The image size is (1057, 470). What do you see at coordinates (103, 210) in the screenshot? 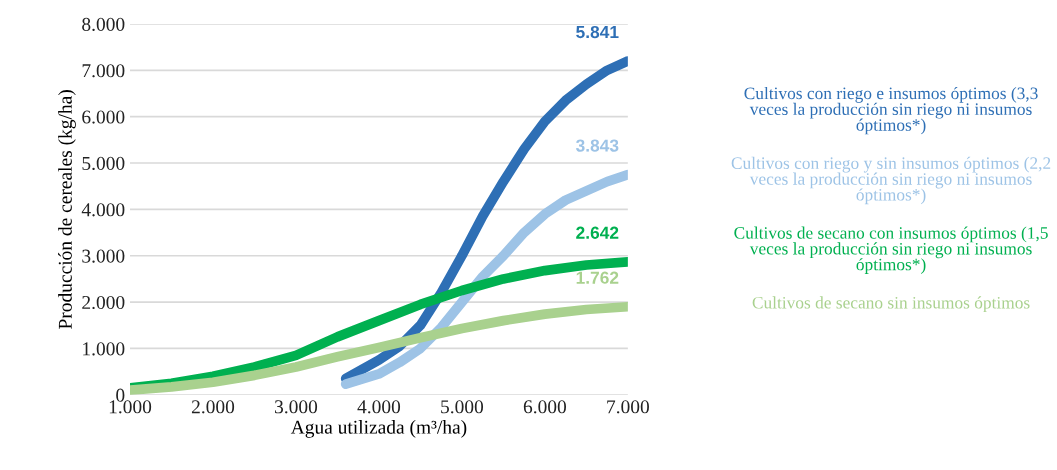
I see `y-tick-label: 4.000` at bounding box center [103, 210].